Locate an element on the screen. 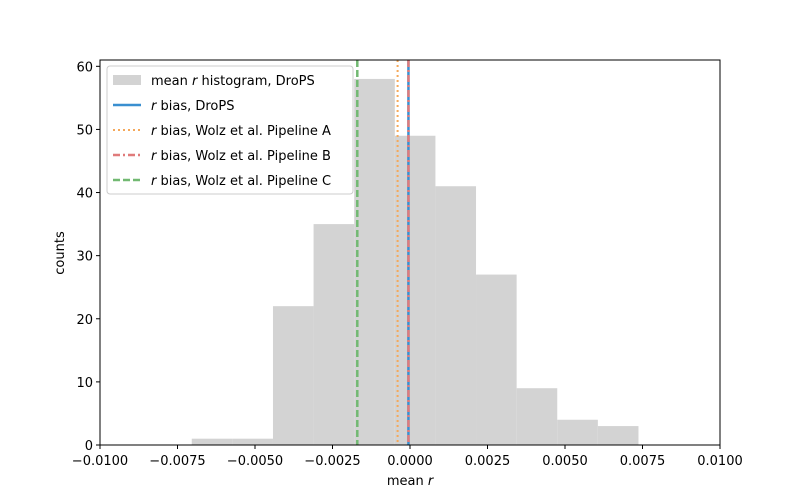  legend-label: r bias, Wolz et al. Pipeline B is located at coordinates (241, 156).